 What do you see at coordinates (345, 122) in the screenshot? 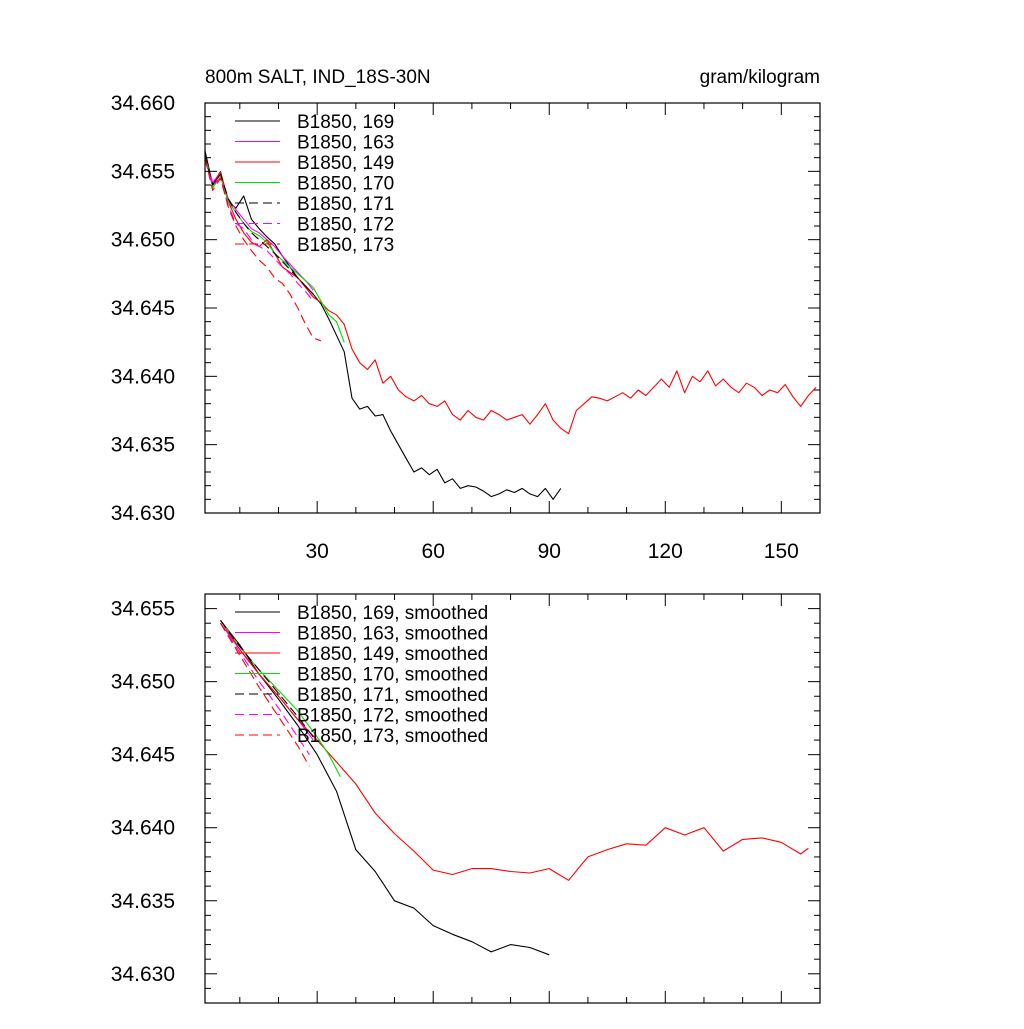
I see `legend-label-1: B1850, 169` at bounding box center [345, 122].